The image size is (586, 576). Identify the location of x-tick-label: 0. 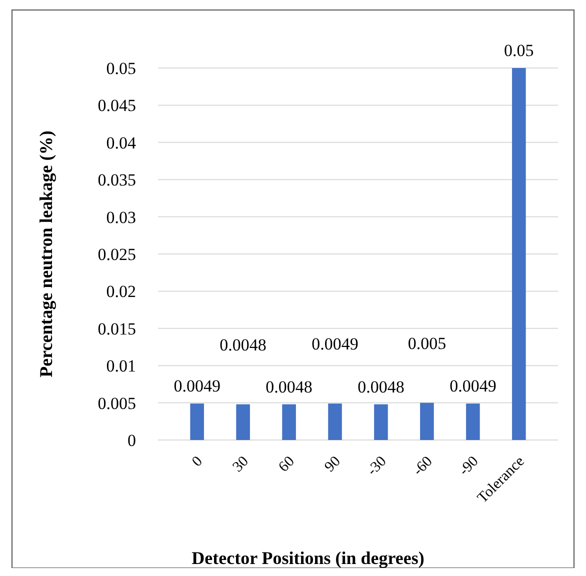
(197, 462).